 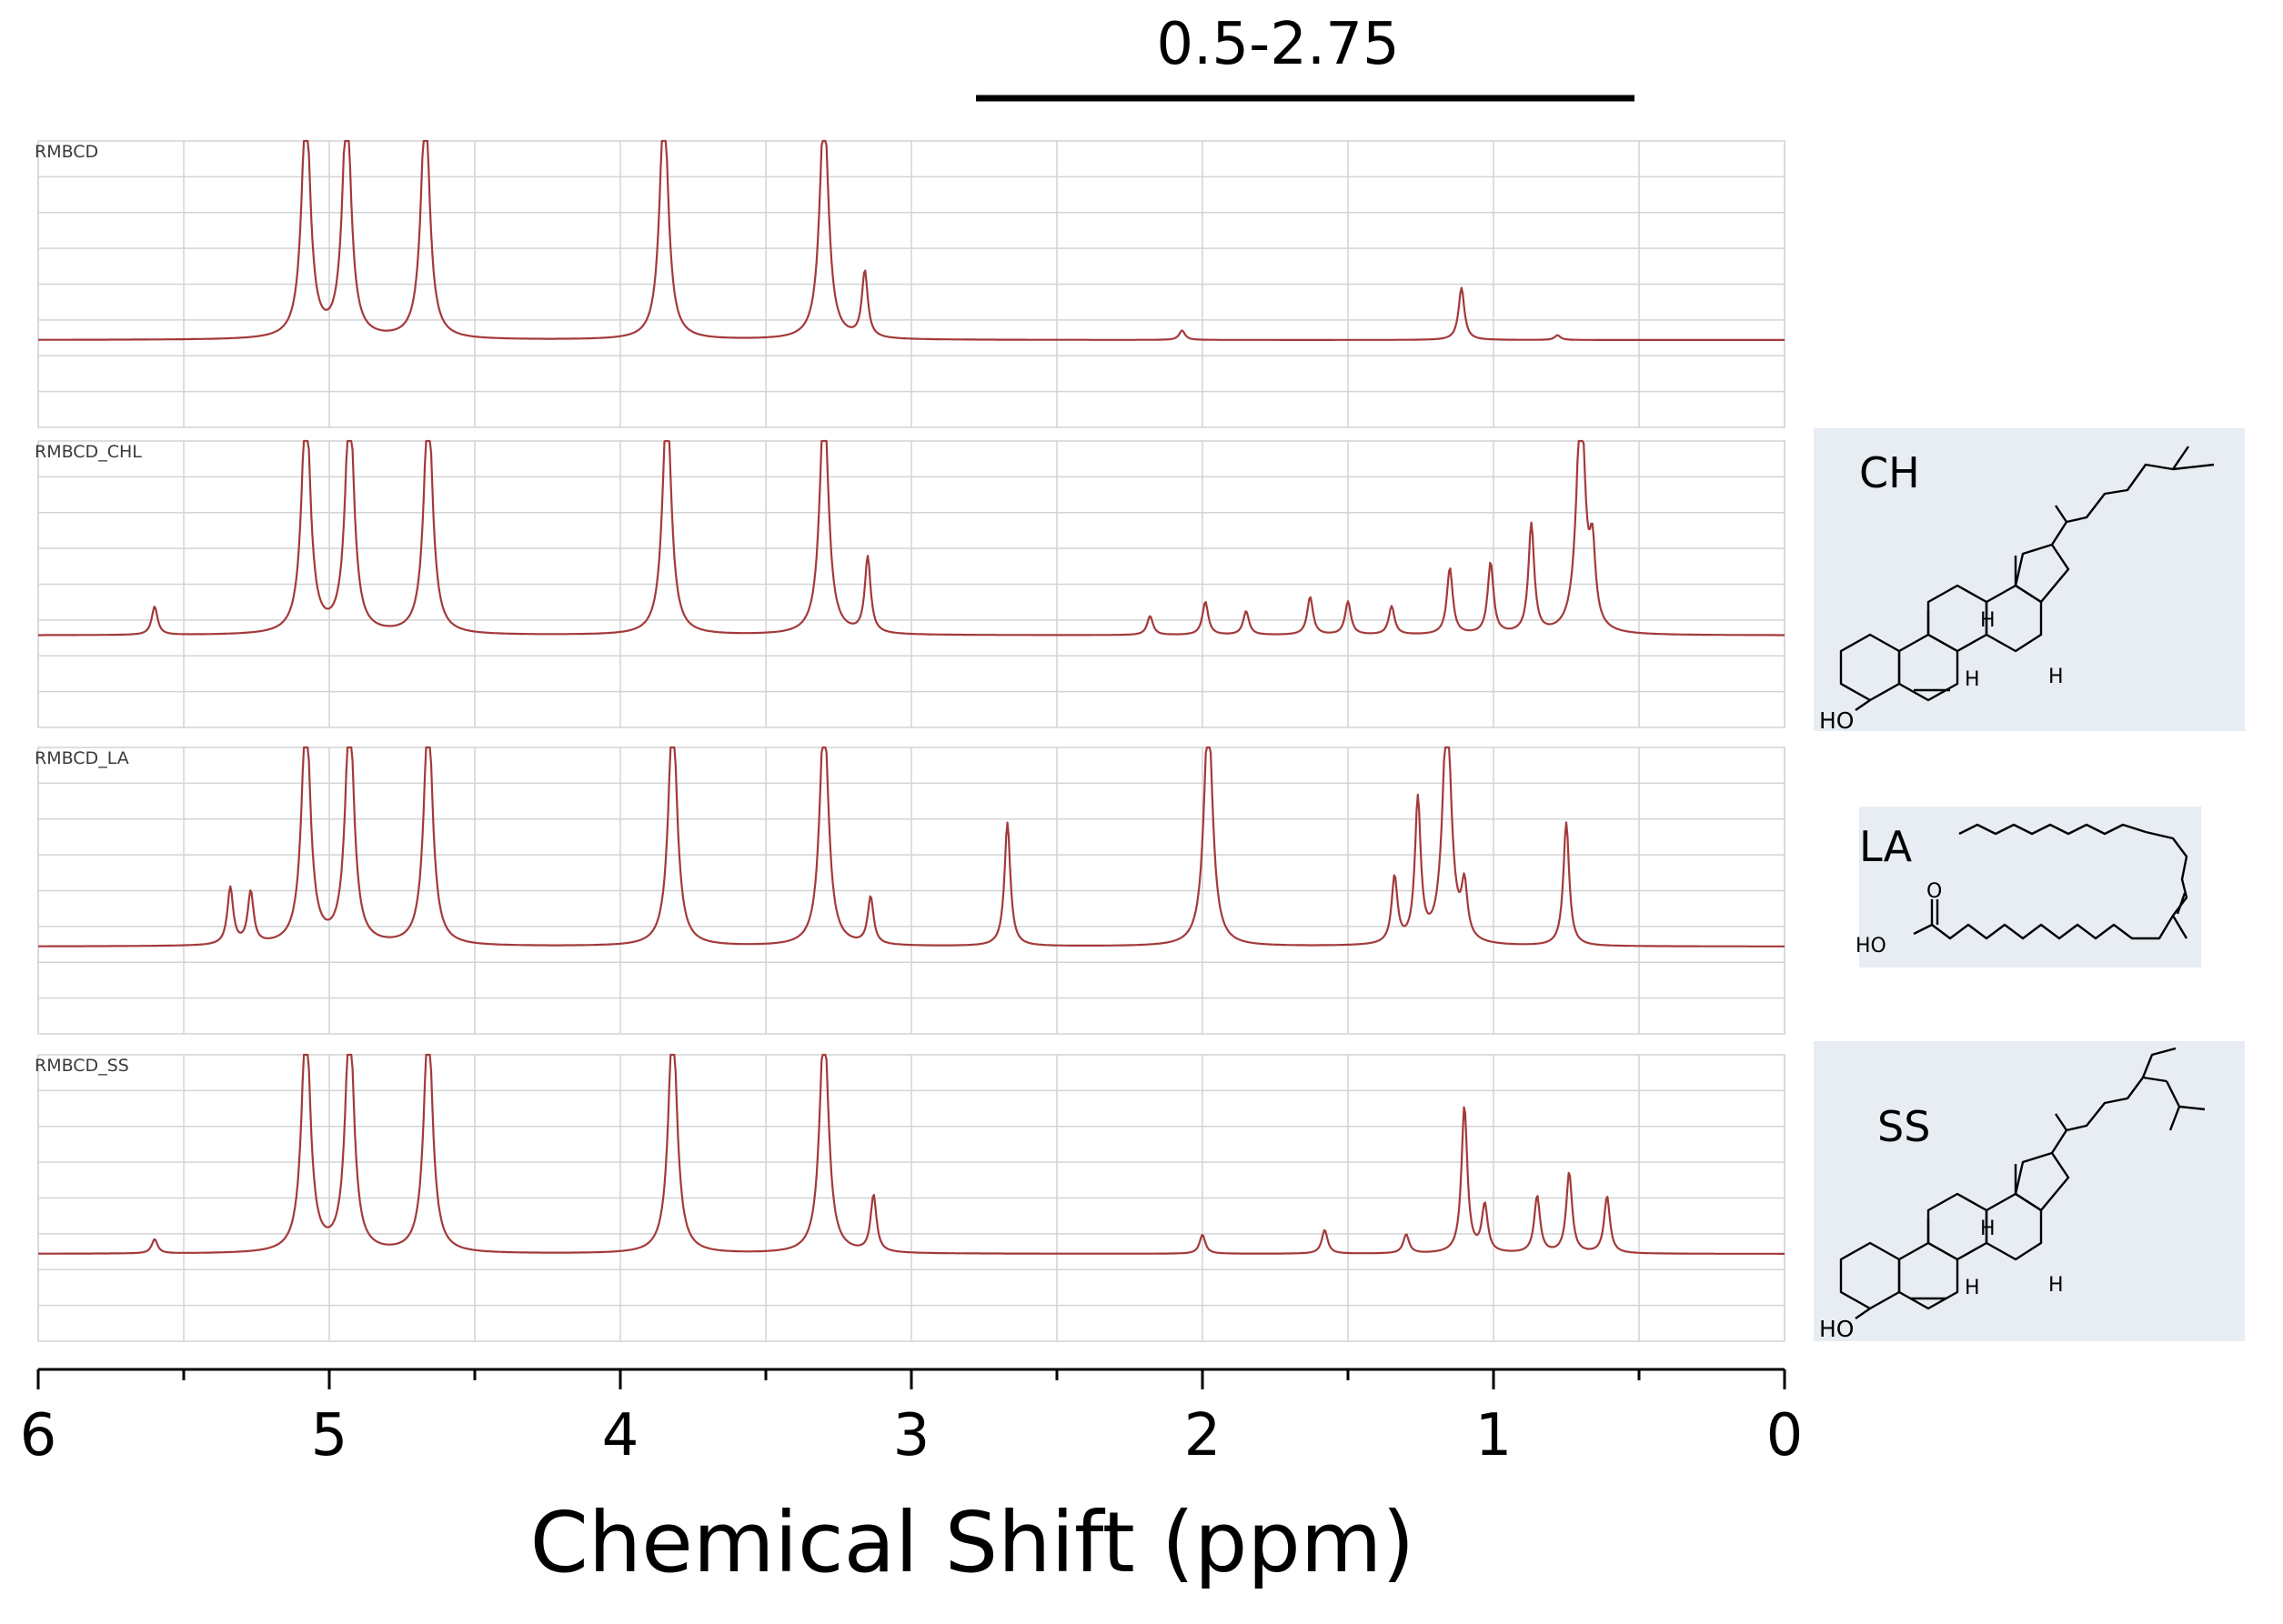 I want to click on structure-ch-h1: H, so click(x=1988, y=620).